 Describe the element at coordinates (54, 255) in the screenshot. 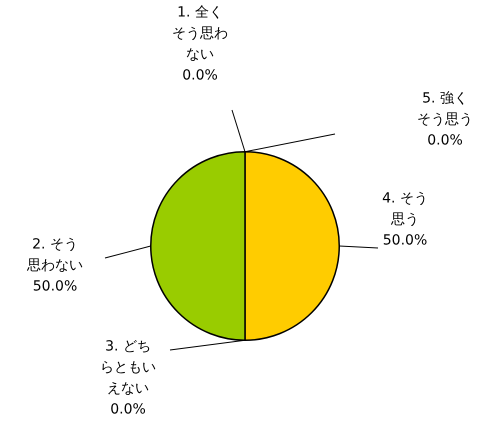

I see `legend-label: 2. そう思わない` at that location.